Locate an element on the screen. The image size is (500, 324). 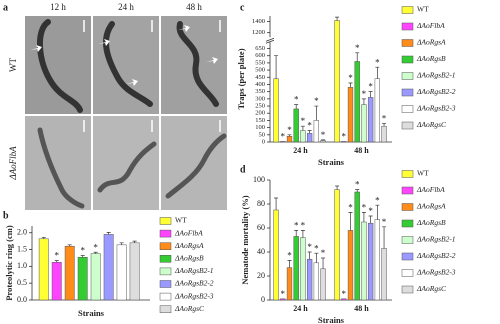
y-tick-label: 60 is located at coordinates (261, 227).